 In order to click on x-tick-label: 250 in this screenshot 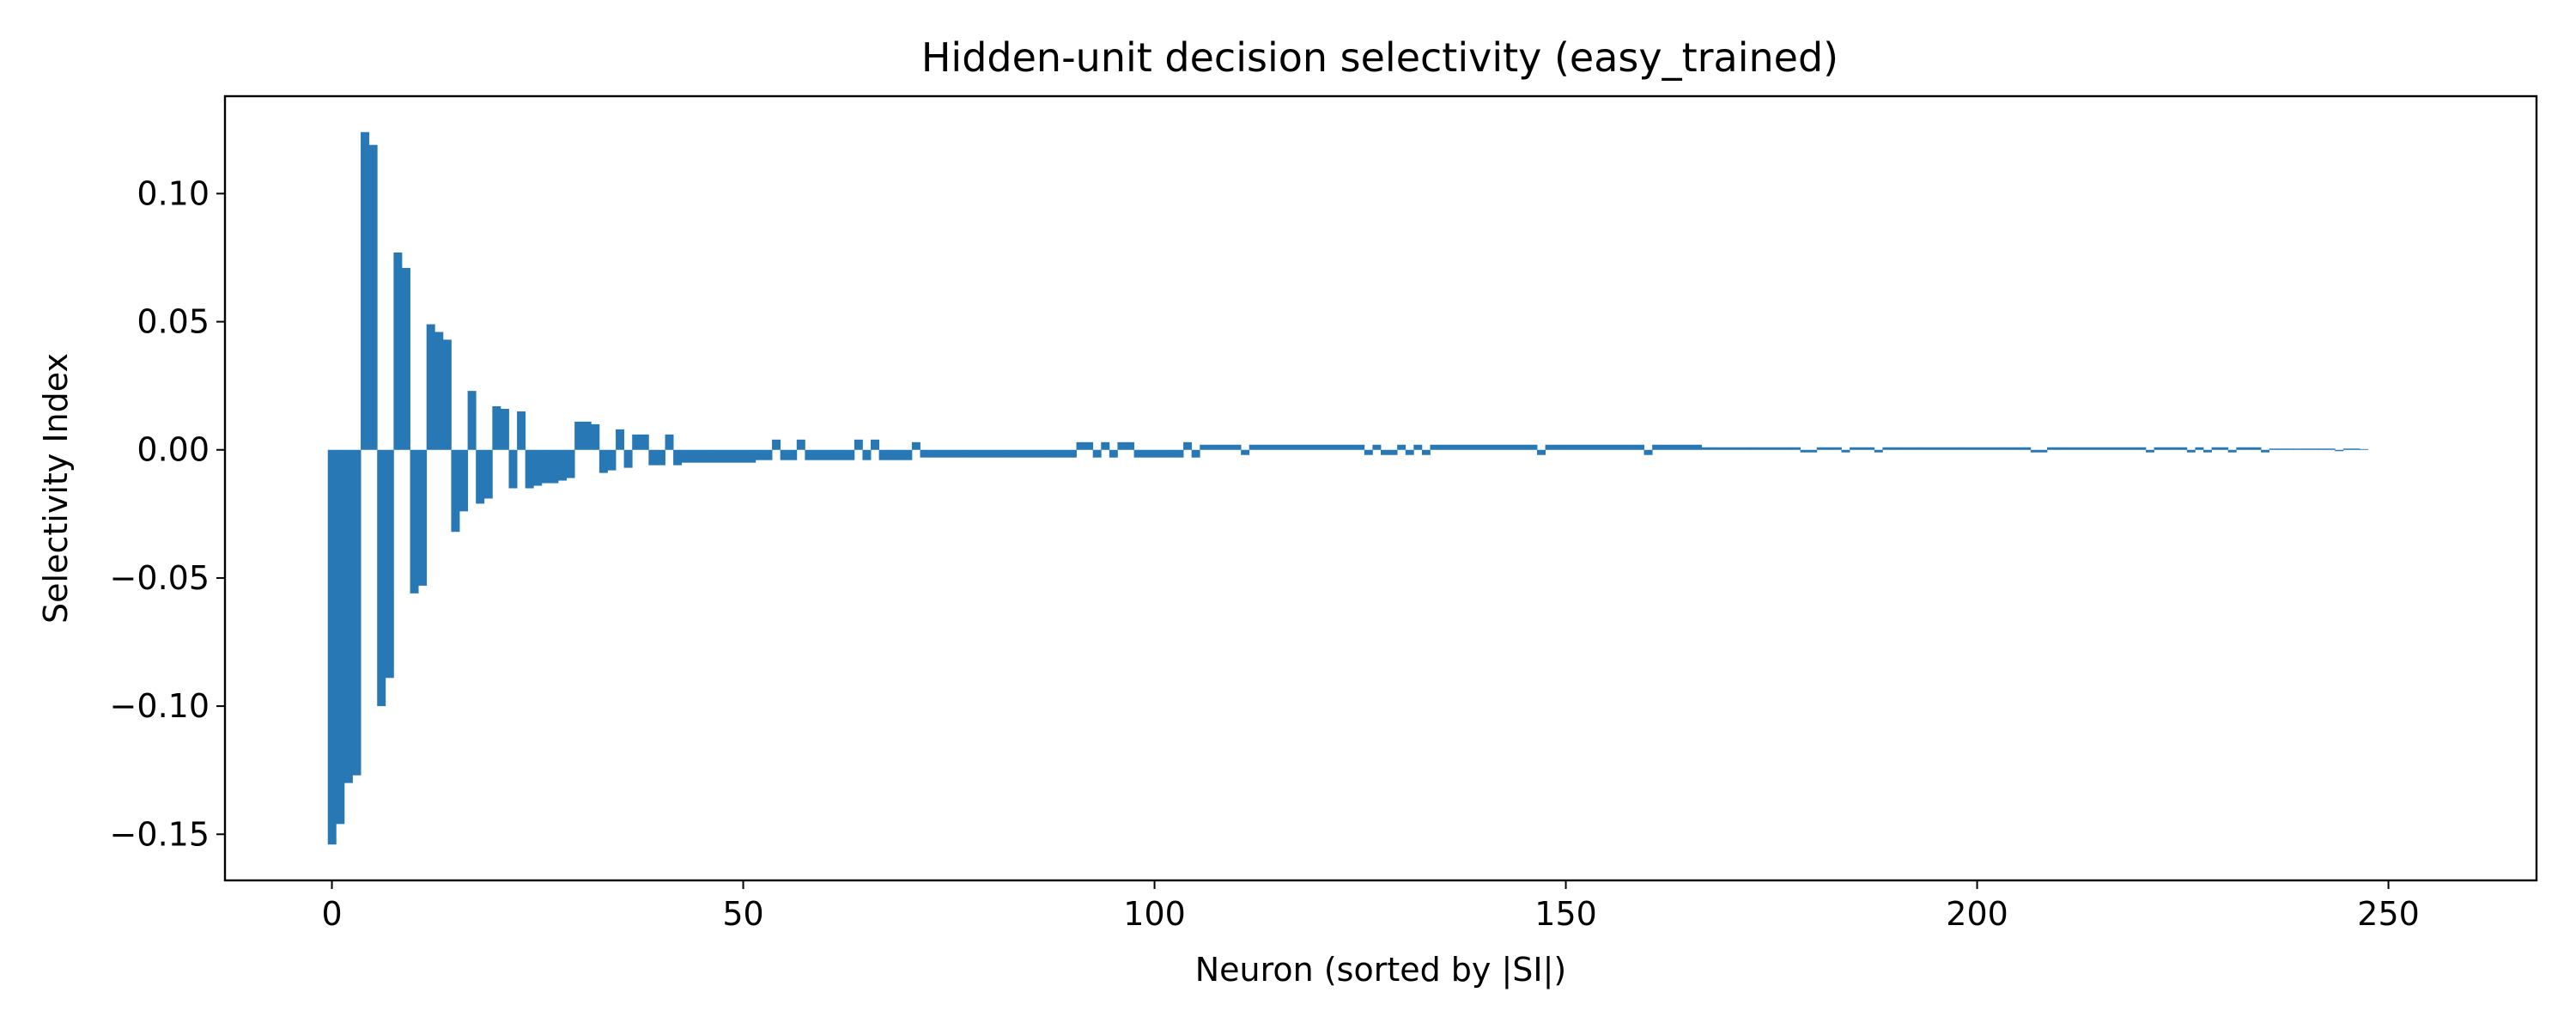, I will do `click(2389, 914)`.